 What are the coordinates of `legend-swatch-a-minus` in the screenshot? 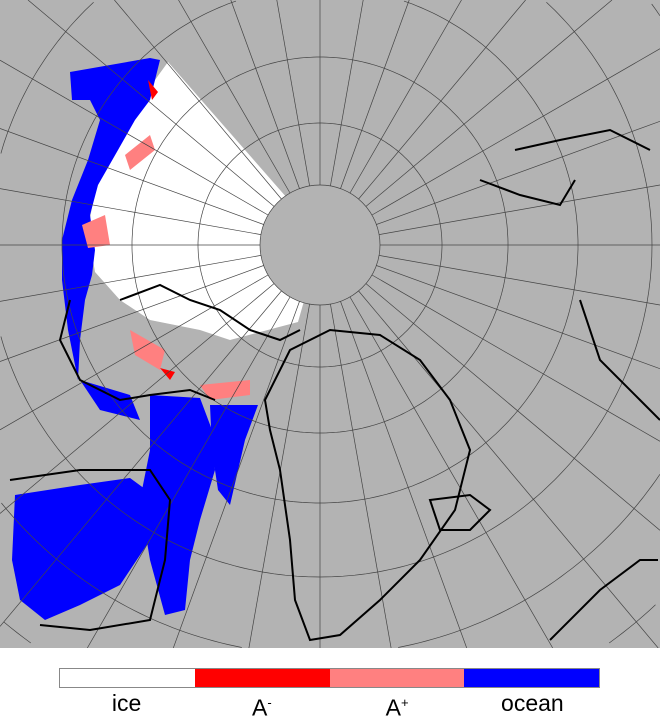 It's located at (262, 678).